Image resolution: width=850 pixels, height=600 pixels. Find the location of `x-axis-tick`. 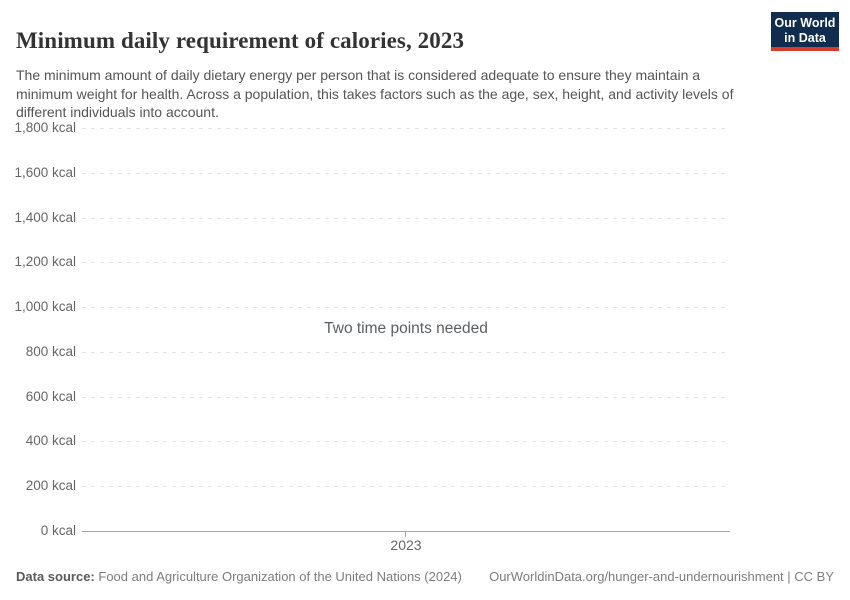

x-axis-tick is located at coordinates (405, 534).